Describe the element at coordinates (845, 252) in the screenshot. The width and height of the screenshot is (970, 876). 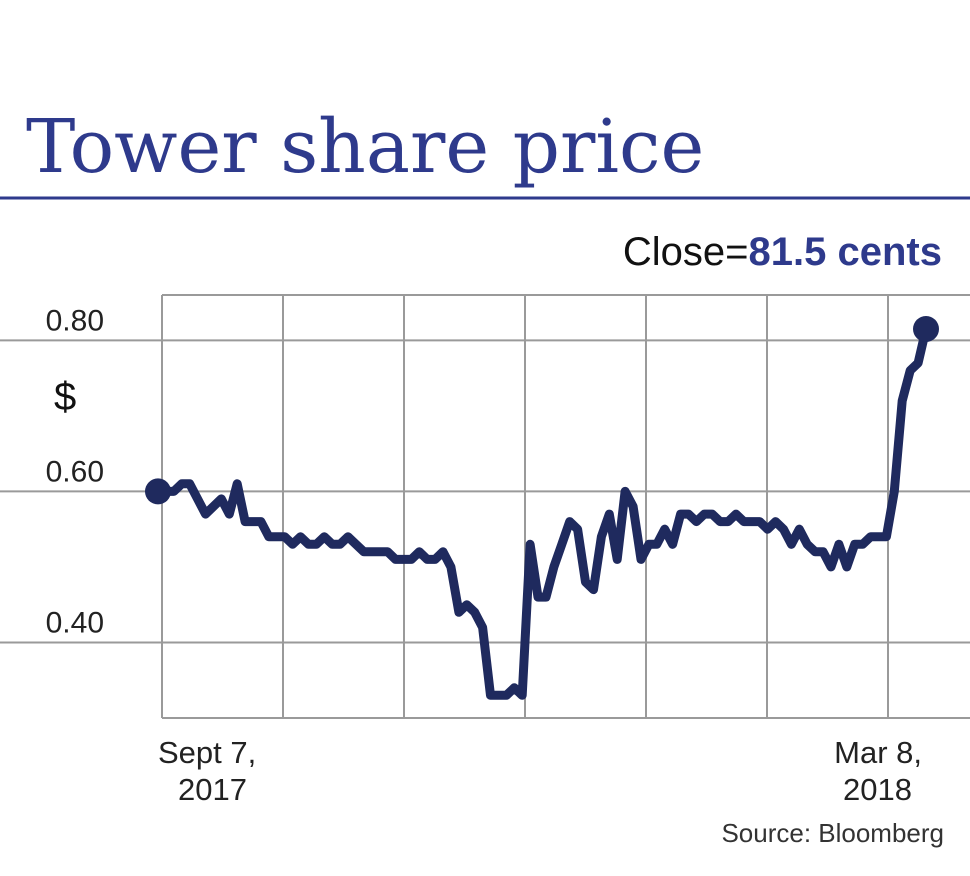
I see `close-value: 81.5 cents` at that location.